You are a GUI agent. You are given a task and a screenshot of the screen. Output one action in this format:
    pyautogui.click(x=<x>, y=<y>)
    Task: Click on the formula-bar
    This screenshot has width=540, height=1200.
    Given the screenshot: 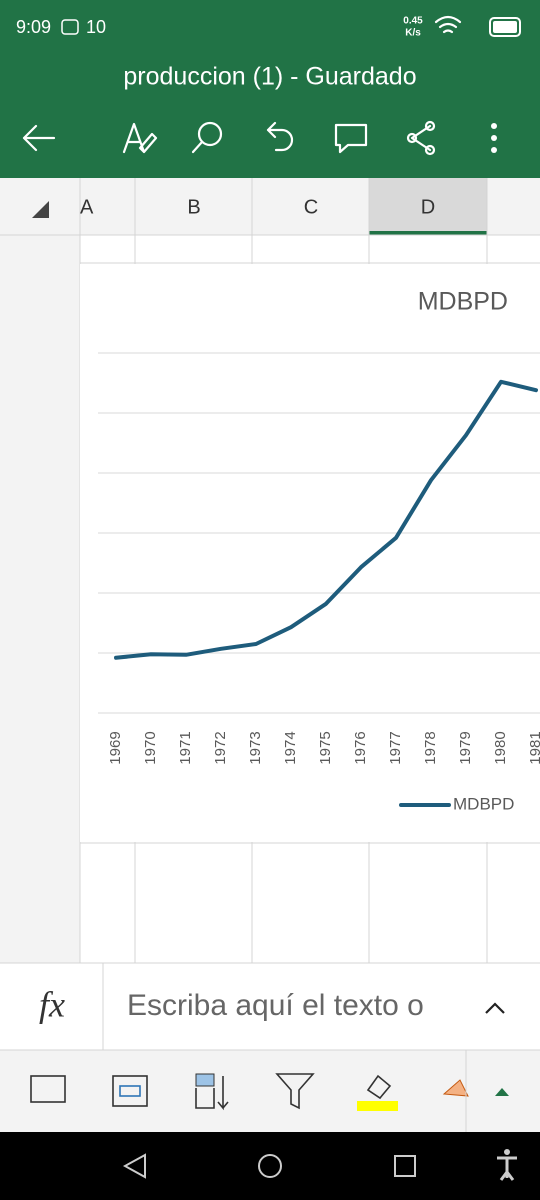 What is the action you would take?
    pyautogui.click(x=270, y=1006)
    